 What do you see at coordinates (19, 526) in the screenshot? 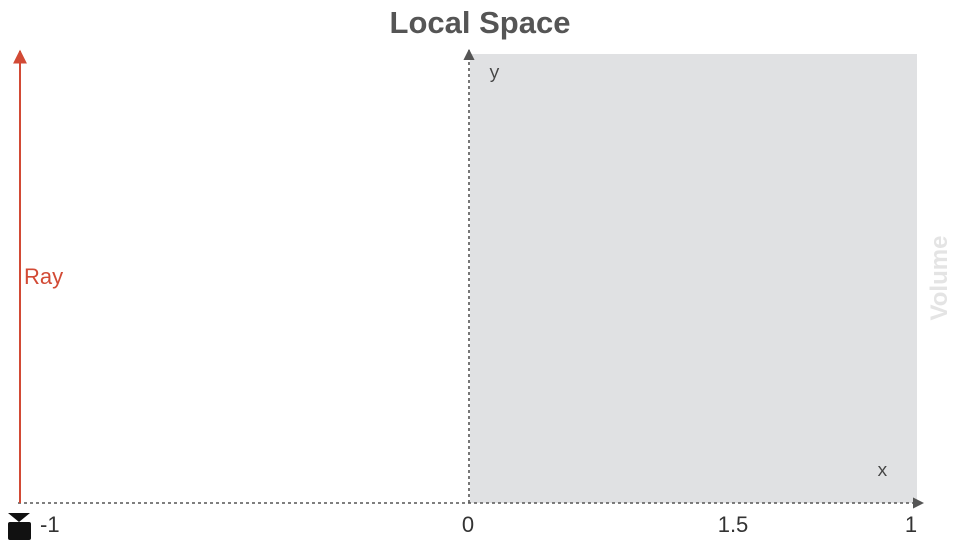
I see `camera-icon` at bounding box center [19, 526].